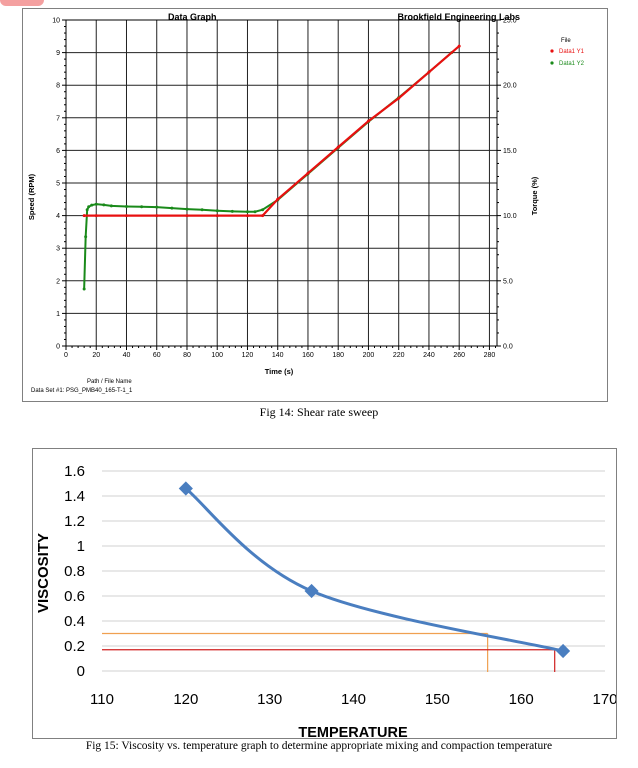 The width and height of the screenshot is (638, 768). Describe the element at coordinates (329, 652) in the screenshot. I see `chart2-reference-lines` at that location.